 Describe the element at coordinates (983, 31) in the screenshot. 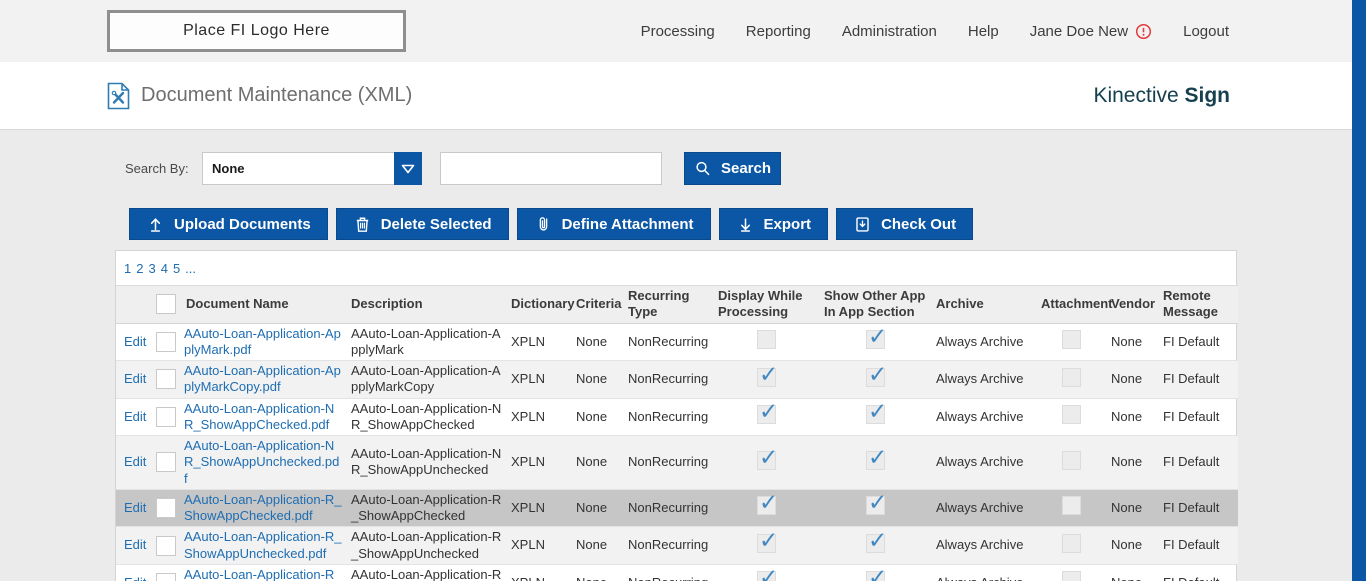

I see `nav-help: Help` at that location.